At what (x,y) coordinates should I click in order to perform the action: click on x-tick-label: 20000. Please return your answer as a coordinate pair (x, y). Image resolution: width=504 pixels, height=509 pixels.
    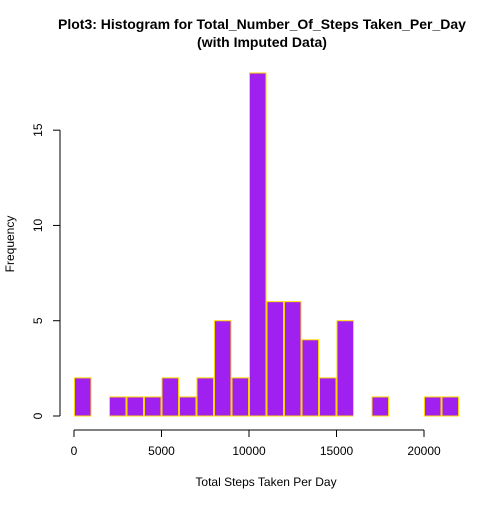
    Looking at the image, I should click on (424, 451).